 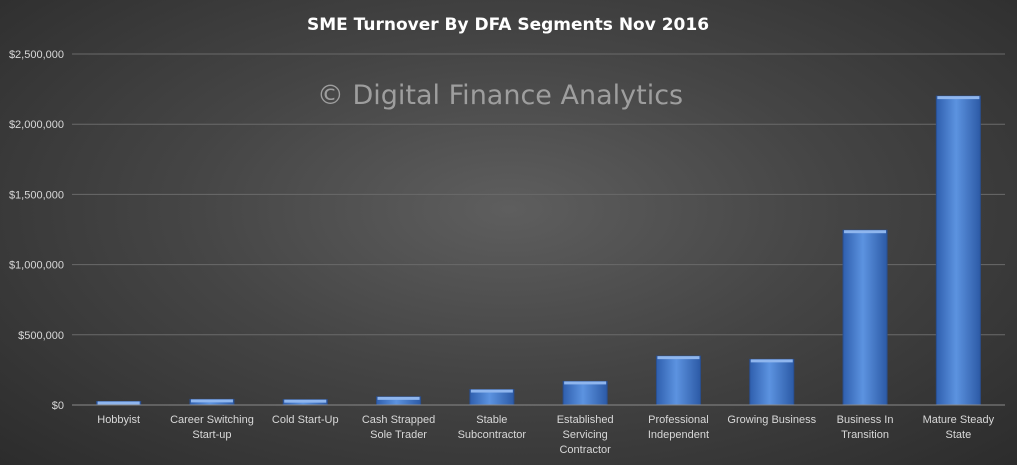 I want to click on y-tick-label: $1,000,000, so click(x=36, y=266).